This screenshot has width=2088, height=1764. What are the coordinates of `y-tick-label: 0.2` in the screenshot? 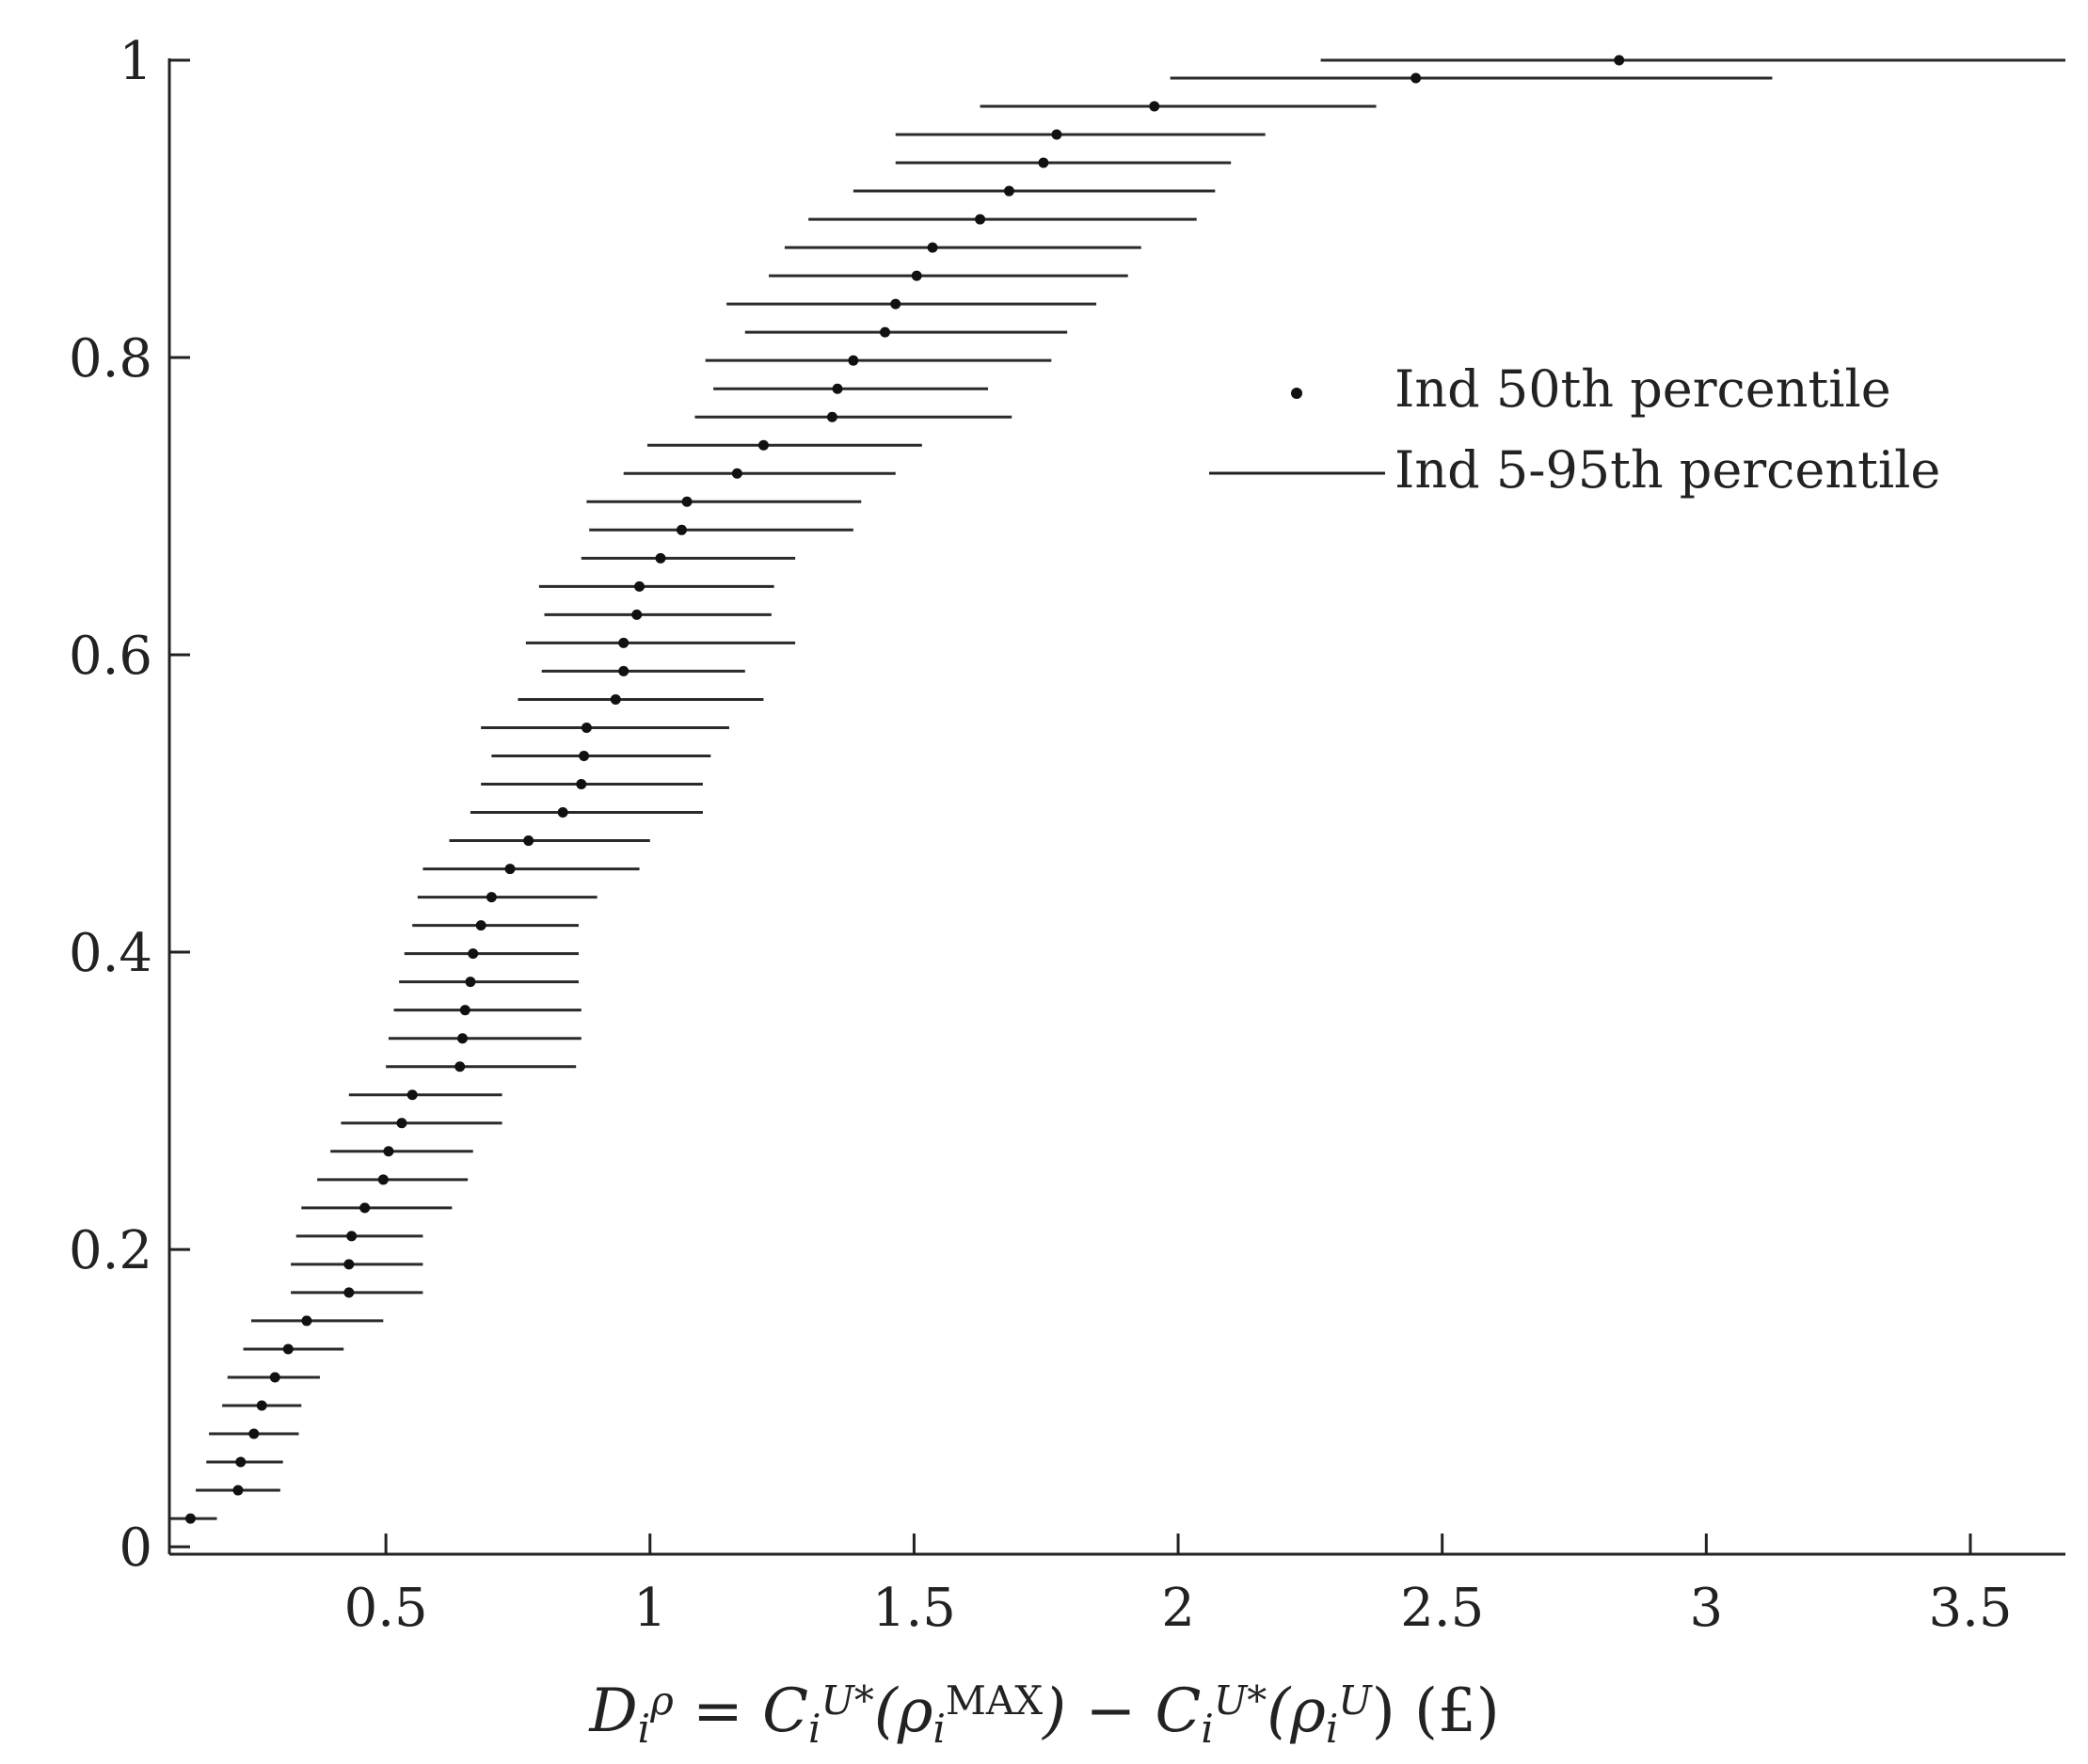 It's located at (110, 1250).